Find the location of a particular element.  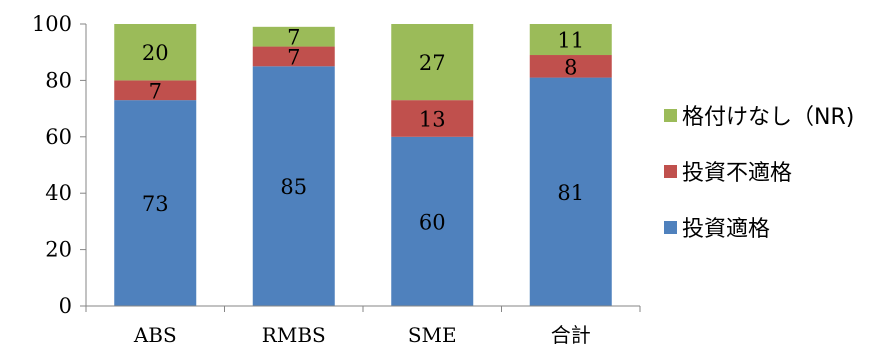

y-tick-label: 40 is located at coordinates (58, 193).